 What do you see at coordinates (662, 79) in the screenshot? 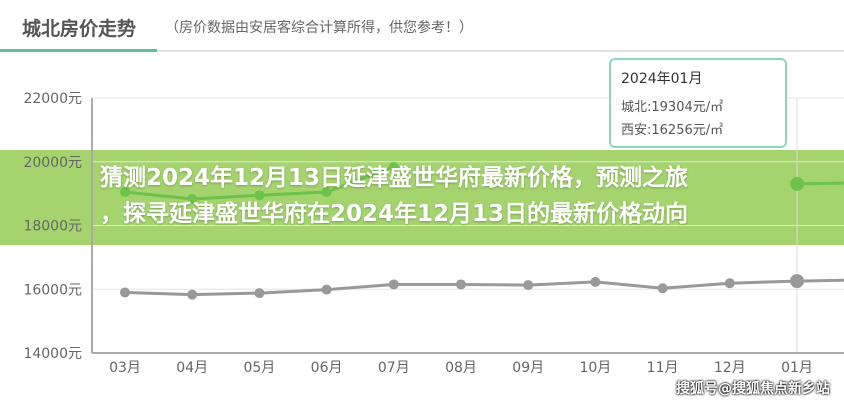
I see `tooltip-date: 2024年01月` at bounding box center [662, 79].